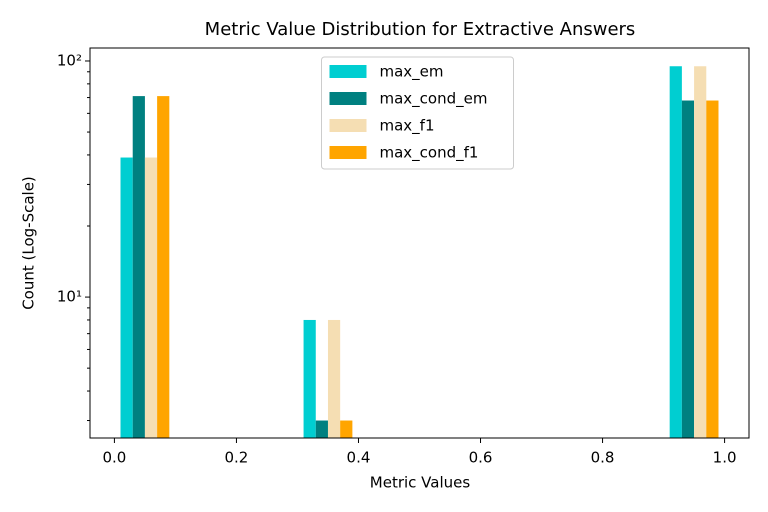 The height and width of the screenshot is (512, 768). I want to click on y-axis-label: Count (Log-Scale), so click(29, 243).